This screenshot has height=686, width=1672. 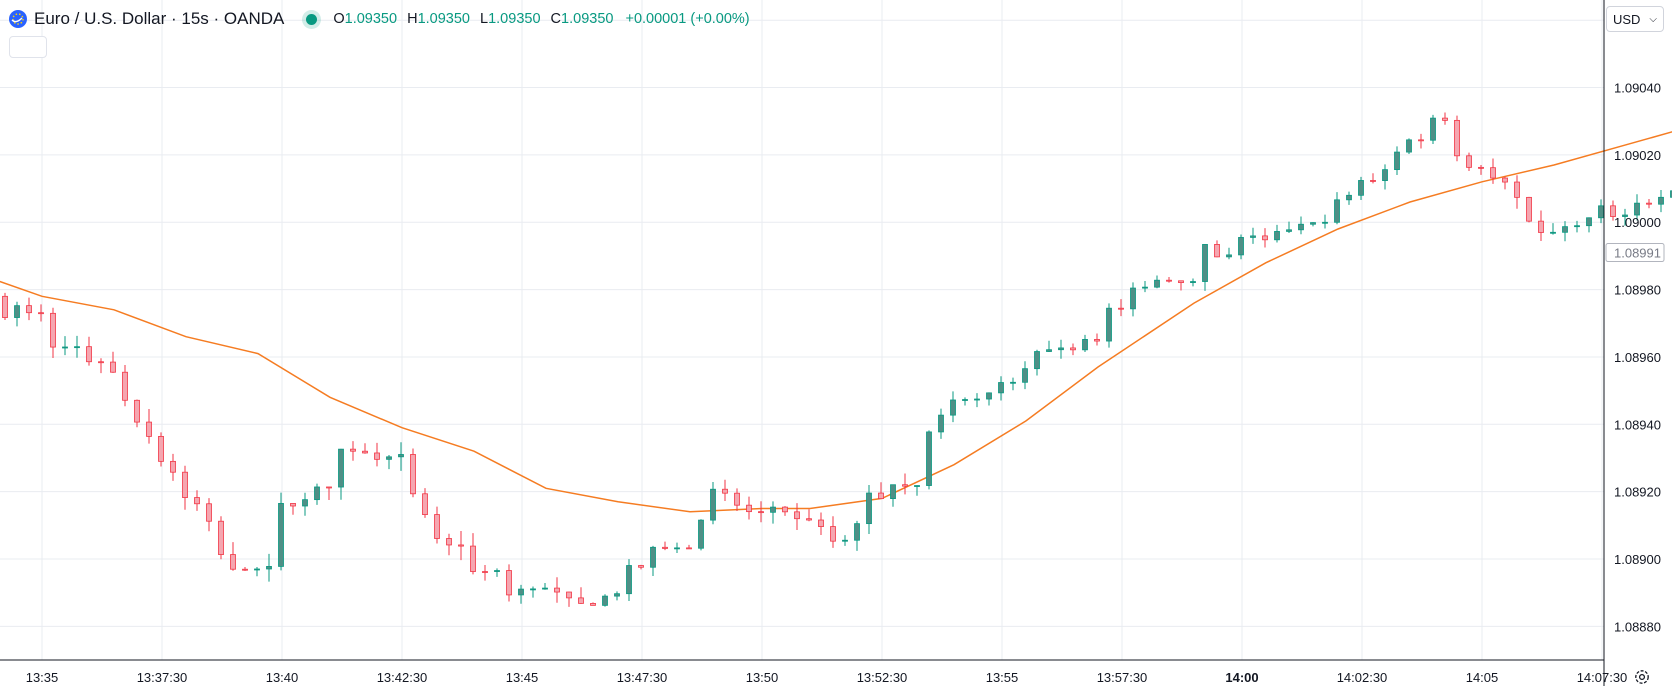 What do you see at coordinates (1635, 19) in the screenshot?
I see `currency-button: USD ⌵` at bounding box center [1635, 19].